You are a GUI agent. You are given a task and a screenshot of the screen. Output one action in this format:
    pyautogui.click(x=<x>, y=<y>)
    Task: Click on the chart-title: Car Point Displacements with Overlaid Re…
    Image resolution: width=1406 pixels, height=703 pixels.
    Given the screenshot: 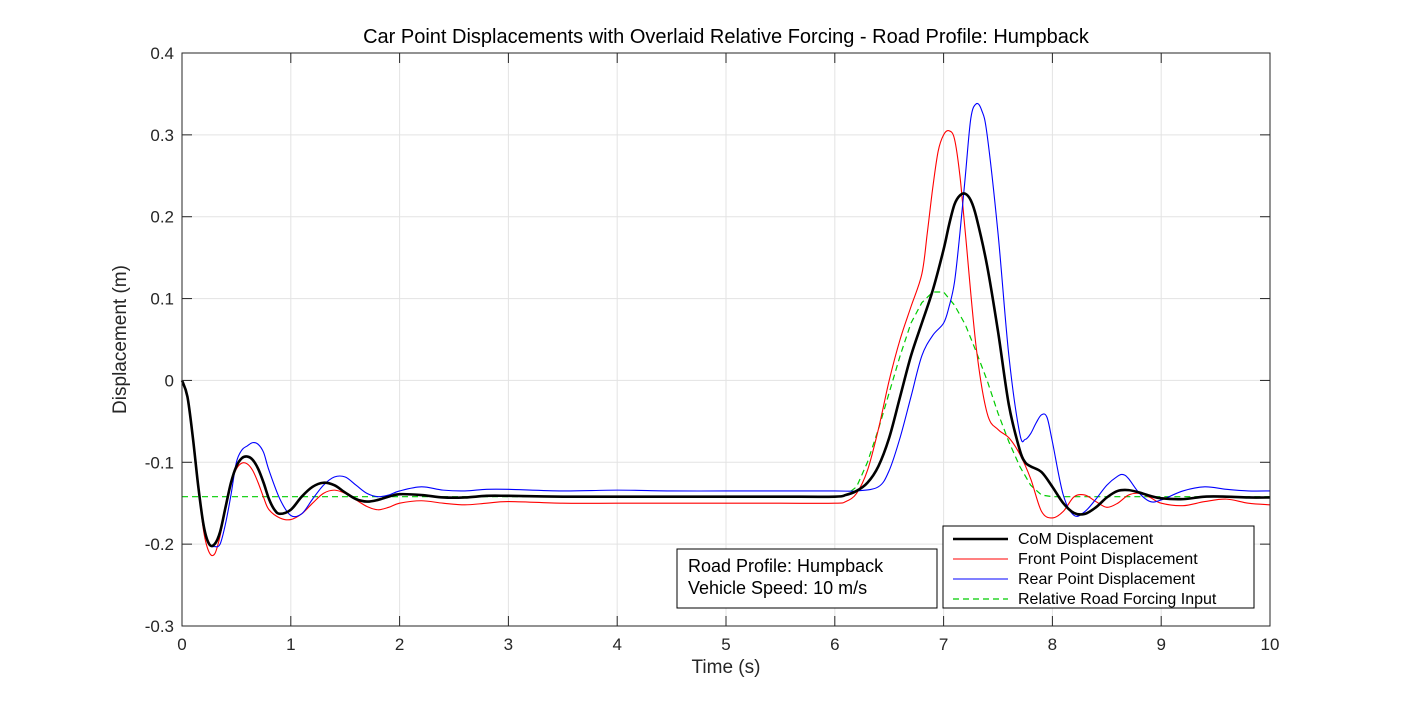 What is the action you would take?
    pyautogui.click(x=726, y=37)
    